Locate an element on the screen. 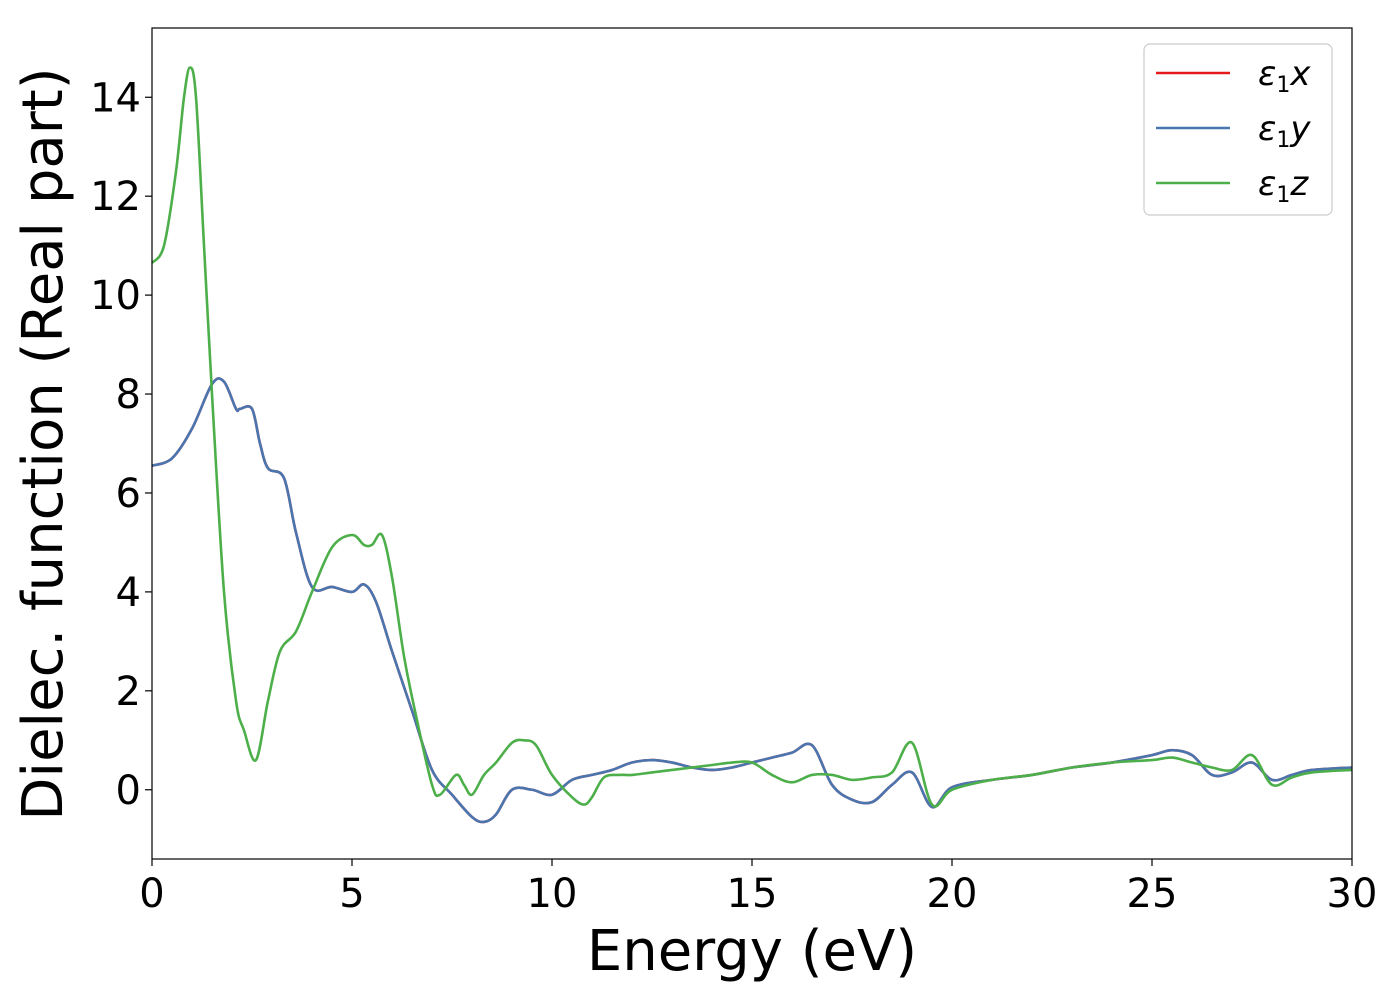 This screenshot has height=1000, width=1400. y-tick-label: 0 is located at coordinates (128, 791).